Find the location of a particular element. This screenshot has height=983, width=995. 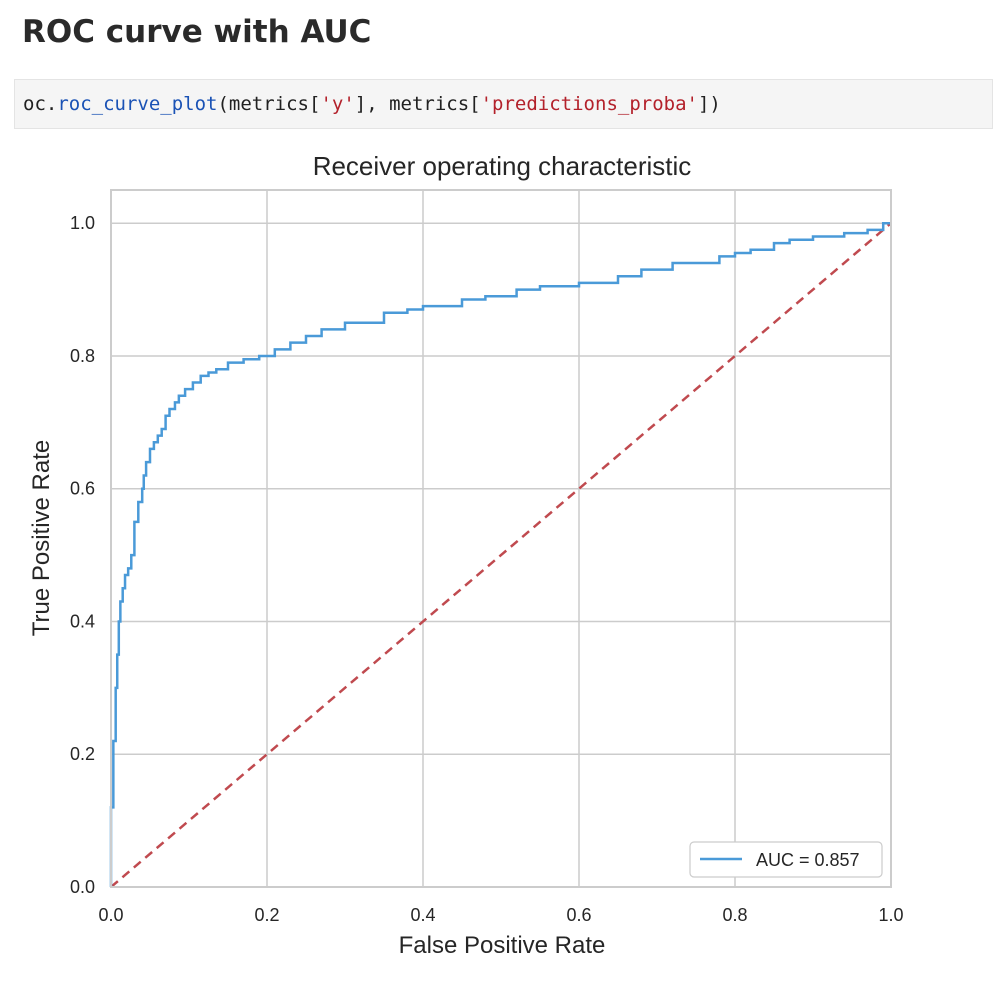

section-heading: ROC curve with AUC is located at coordinates (197, 32).